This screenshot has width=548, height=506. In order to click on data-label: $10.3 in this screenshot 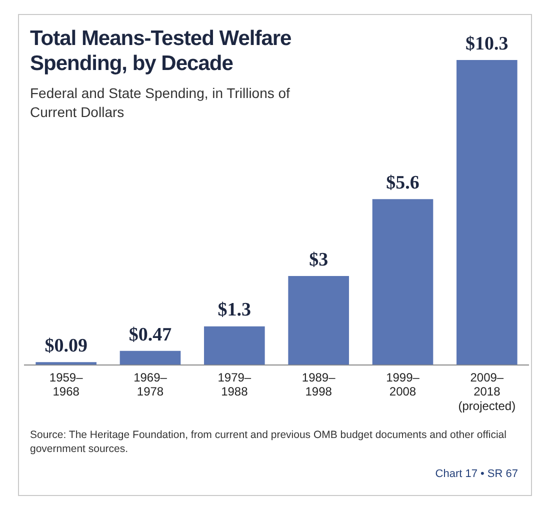, I will do `click(487, 43)`.